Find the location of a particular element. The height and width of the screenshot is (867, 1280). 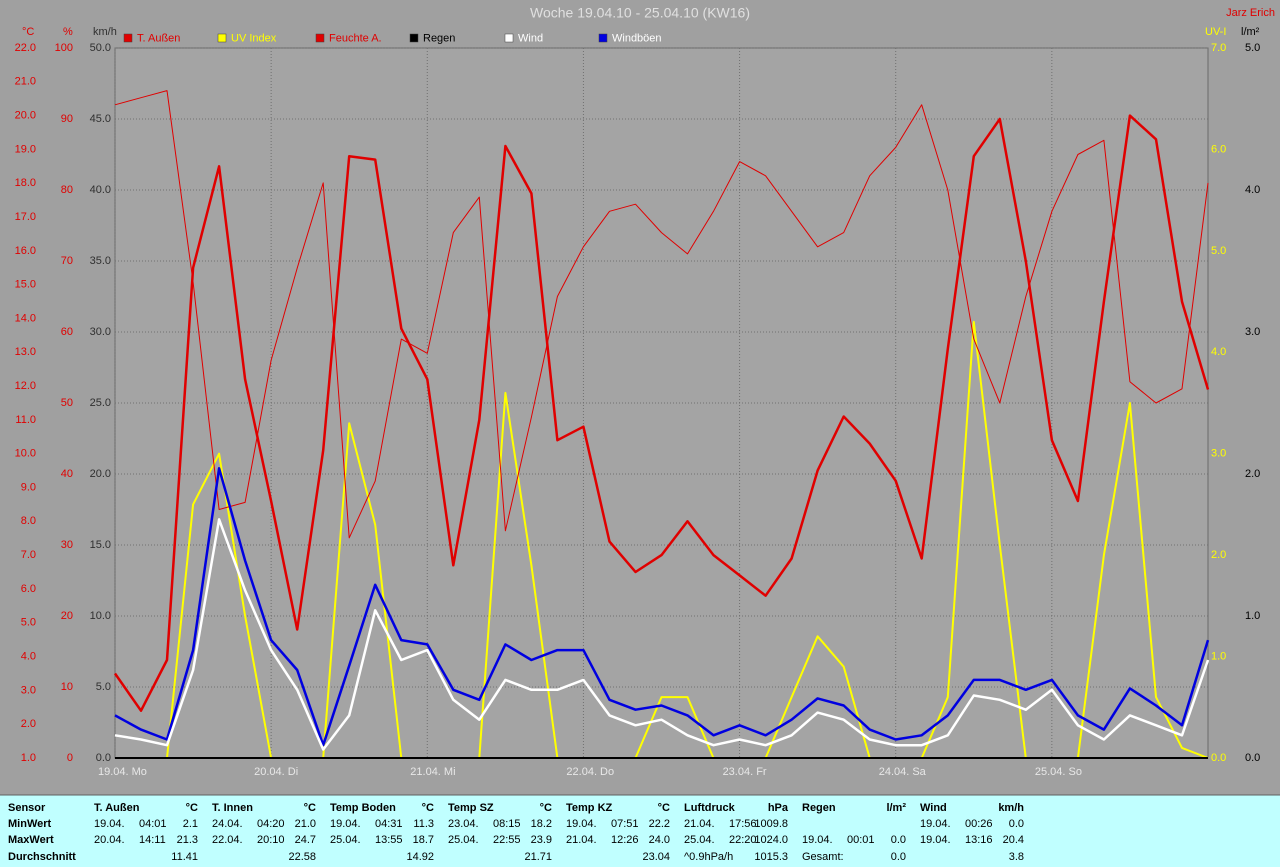

x-tick-label: 19.04. Mo is located at coordinates (122, 772).